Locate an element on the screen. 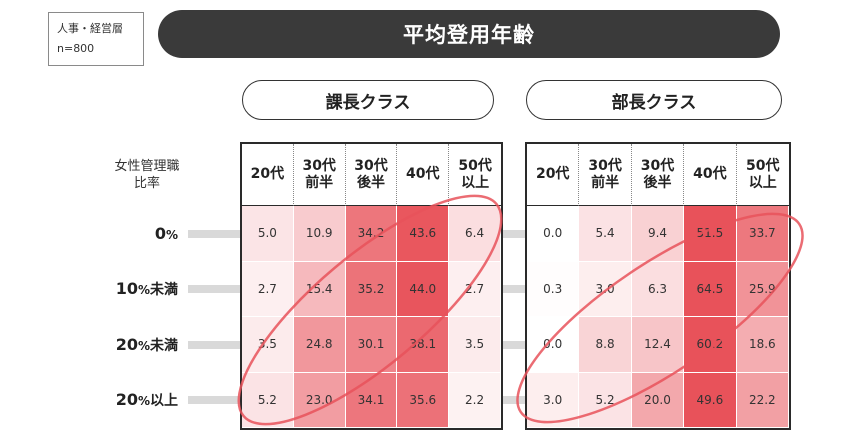 This screenshot has height=440, width=846. heatmap-cell: 6.3 is located at coordinates (658, 289).